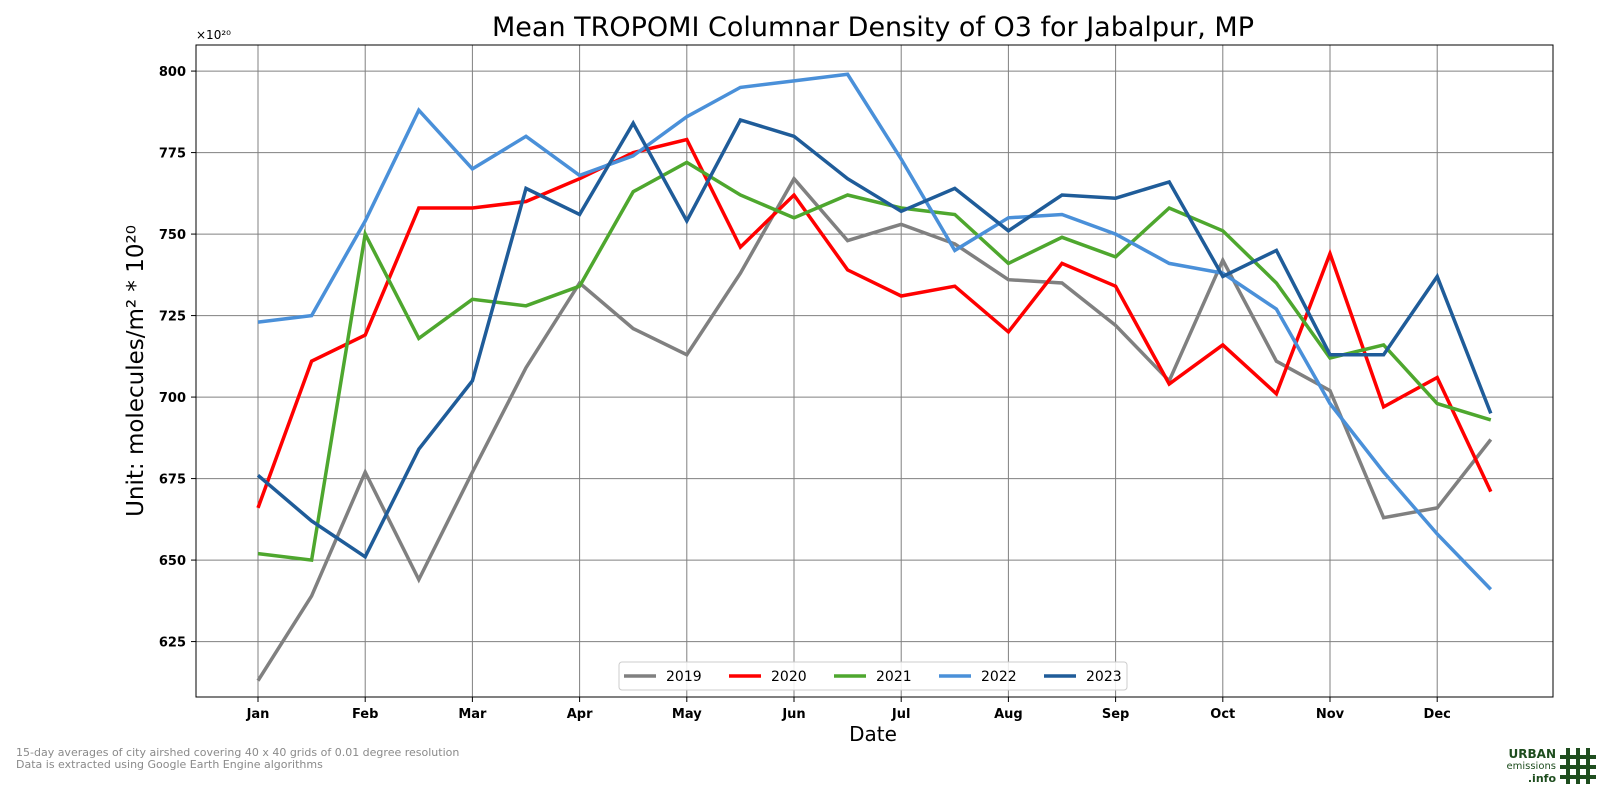  I want to click on legend-box, so click(873, 676).